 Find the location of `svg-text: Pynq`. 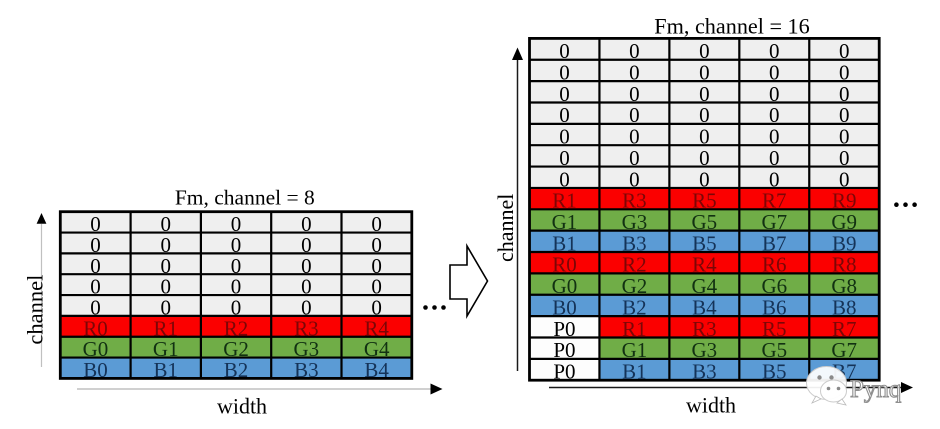

svg-text: Pynq is located at coordinates (876, 389).